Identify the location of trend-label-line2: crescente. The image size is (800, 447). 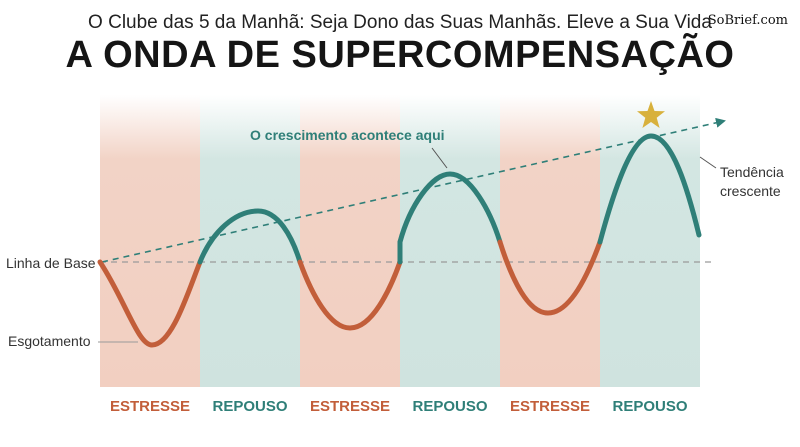
(750, 191).